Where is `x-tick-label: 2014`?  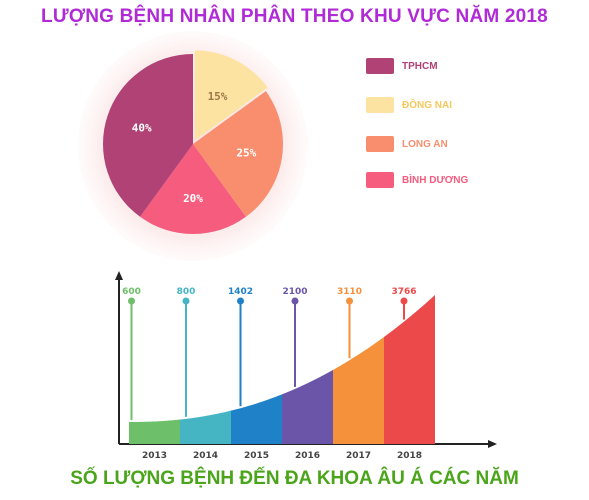
x-tick-label: 2014 is located at coordinates (205, 456).